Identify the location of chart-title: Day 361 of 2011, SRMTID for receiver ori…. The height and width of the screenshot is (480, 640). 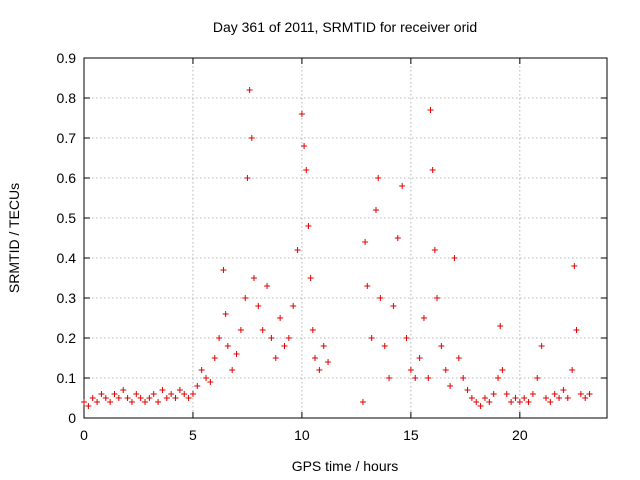
(345, 27).